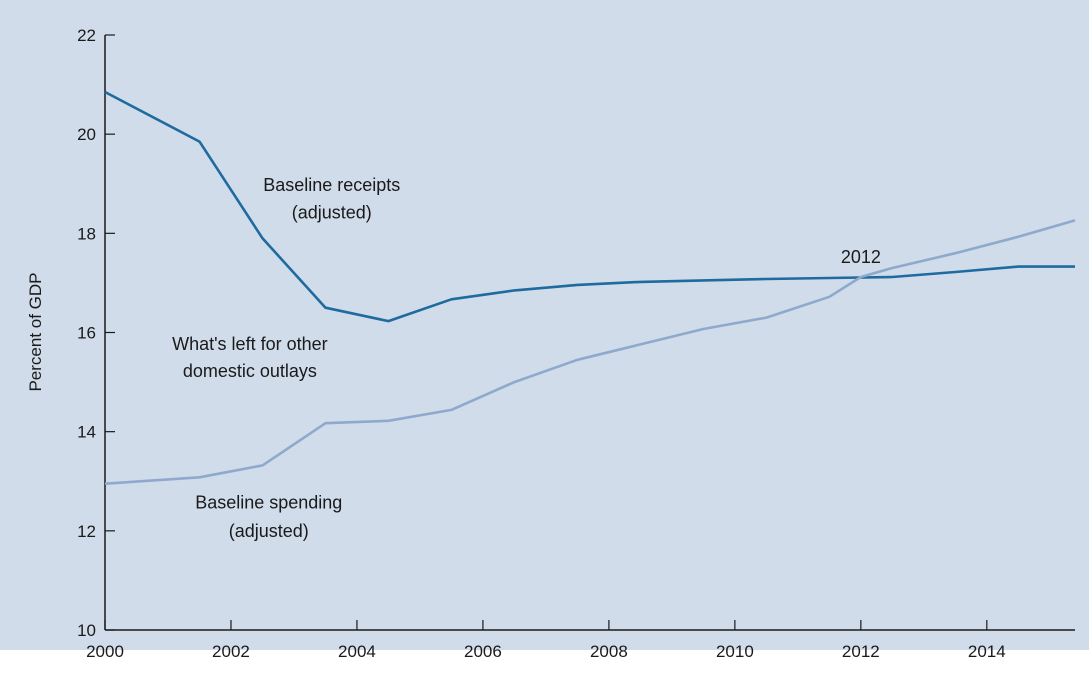 This screenshot has height=673, width=1089. What do you see at coordinates (86, 134) in the screenshot?
I see `y-tick-label: 20` at bounding box center [86, 134].